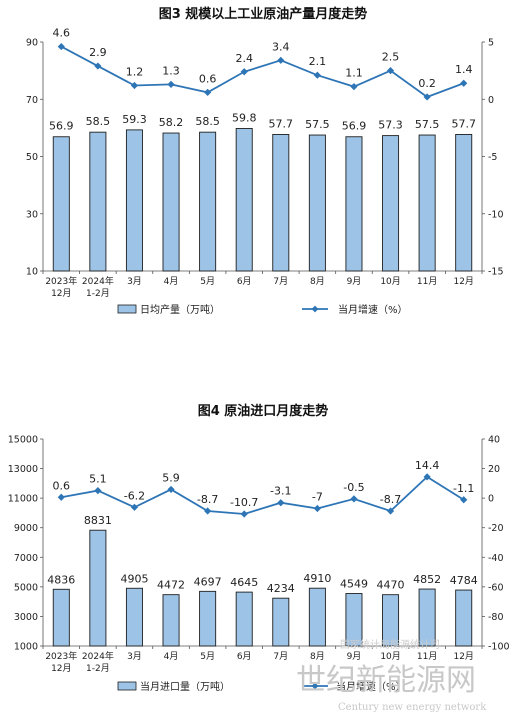  I want to click on growth-value-label: 0.2, so click(427, 83).